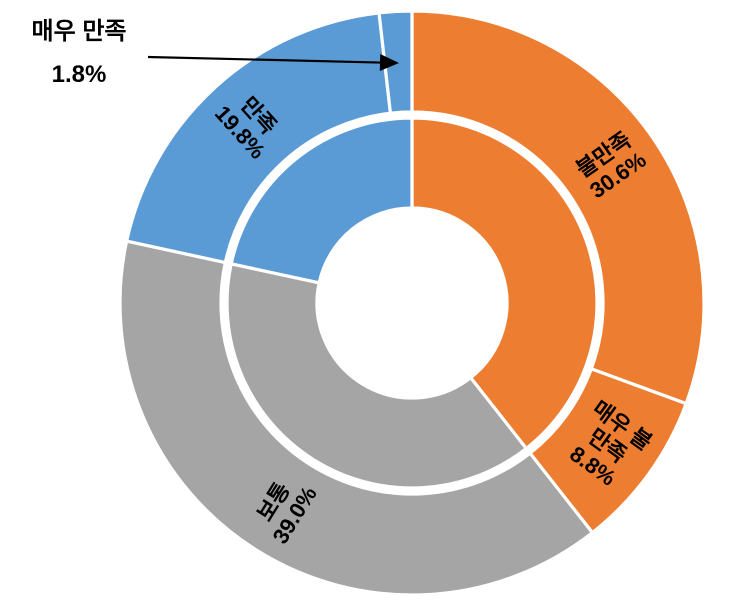 The image size is (741, 610). I want to click on inner-ring-segment-dissatisfied, so click(504, 283).